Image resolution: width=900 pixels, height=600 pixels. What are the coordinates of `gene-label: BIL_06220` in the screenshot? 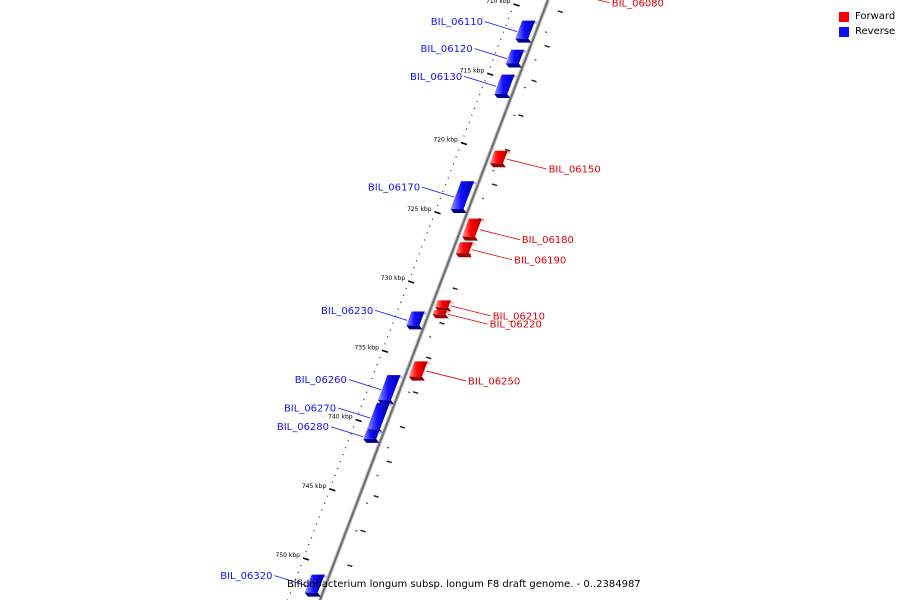 It's located at (516, 325).